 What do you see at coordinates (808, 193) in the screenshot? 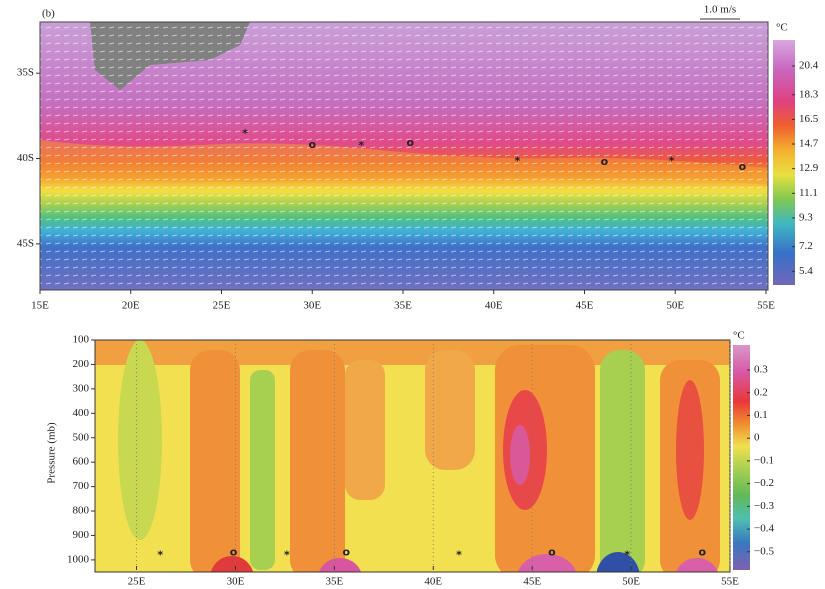
I see `colorbar-tick-label: 11.1` at bounding box center [808, 193].